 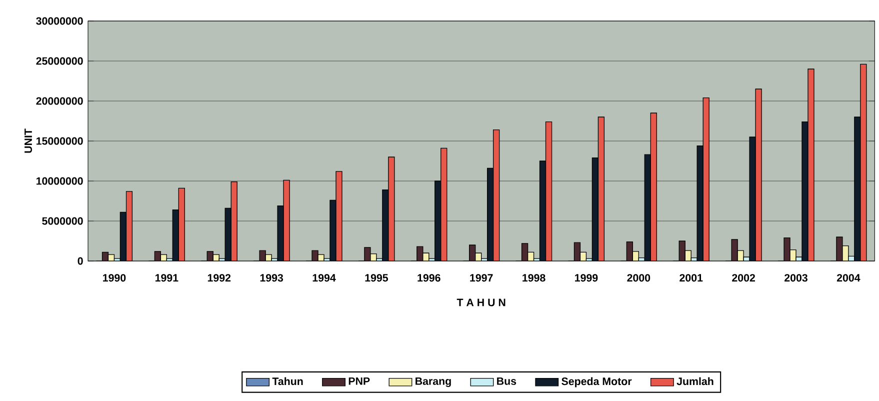 What do you see at coordinates (28, 140) in the screenshot?
I see `y-axis-title: UNIT` at bounding box center [28, 140].